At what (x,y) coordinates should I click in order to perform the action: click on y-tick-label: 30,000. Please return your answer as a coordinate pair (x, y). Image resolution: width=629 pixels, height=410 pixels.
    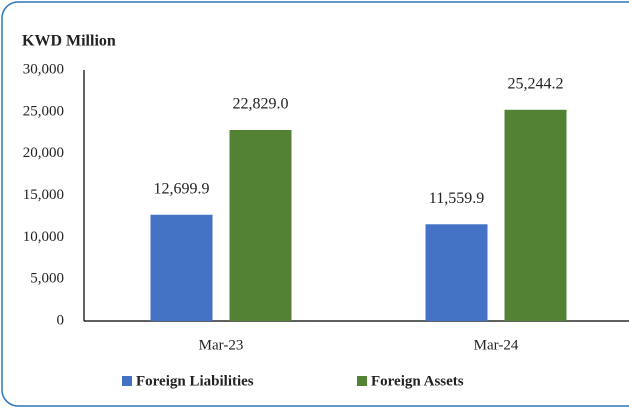
    Looking at the image, I should click on (43, 69).